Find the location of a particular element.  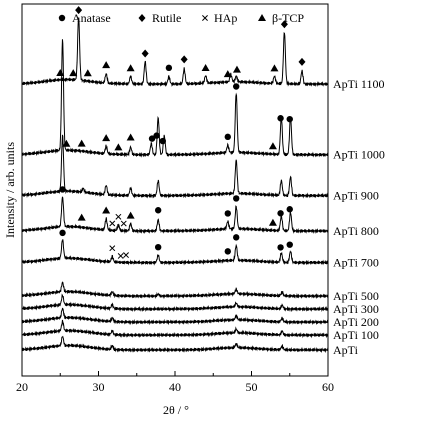

series-label: ApTi 100 is located at coordinates (356, 335).